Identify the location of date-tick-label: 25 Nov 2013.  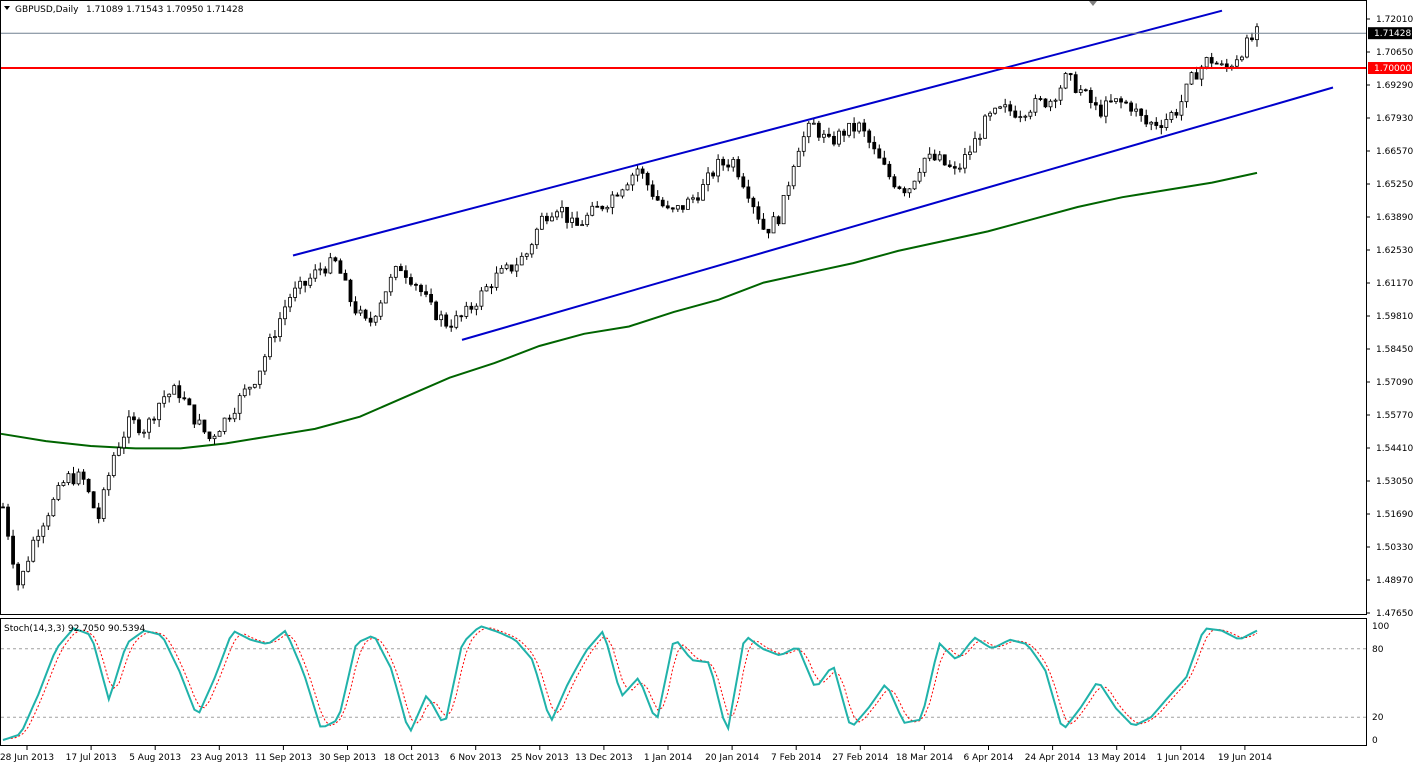
(540, 758).